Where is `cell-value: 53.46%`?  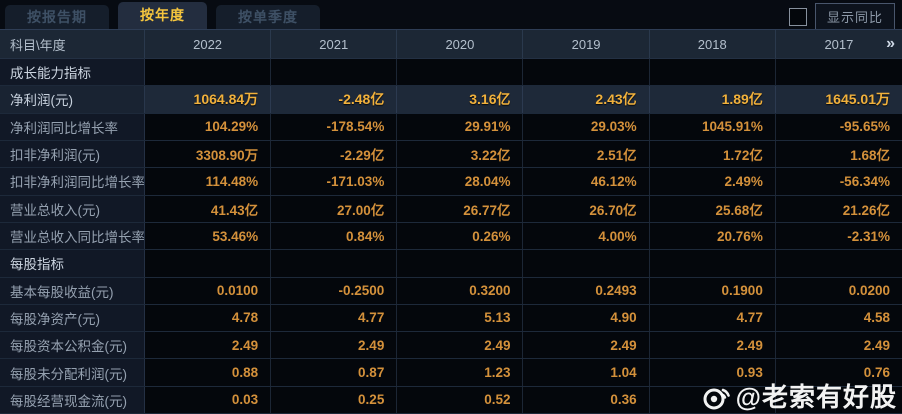 cell-value: 53.46% is located at coordinates (208, 236).